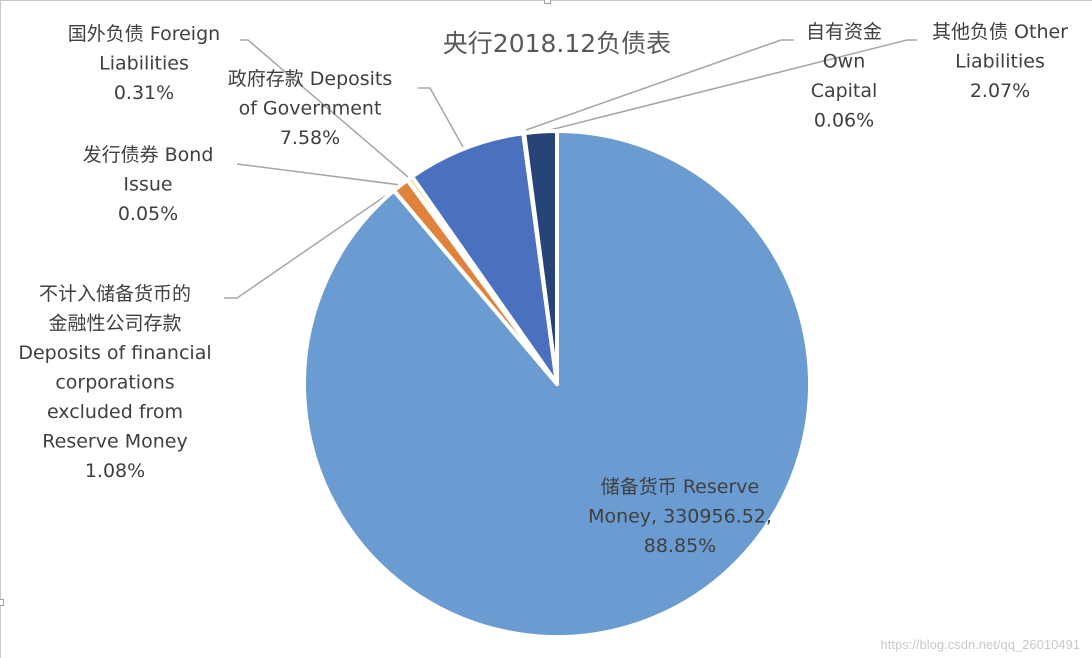  I want to click on slice-label-line: Issue, so click(147, 185).